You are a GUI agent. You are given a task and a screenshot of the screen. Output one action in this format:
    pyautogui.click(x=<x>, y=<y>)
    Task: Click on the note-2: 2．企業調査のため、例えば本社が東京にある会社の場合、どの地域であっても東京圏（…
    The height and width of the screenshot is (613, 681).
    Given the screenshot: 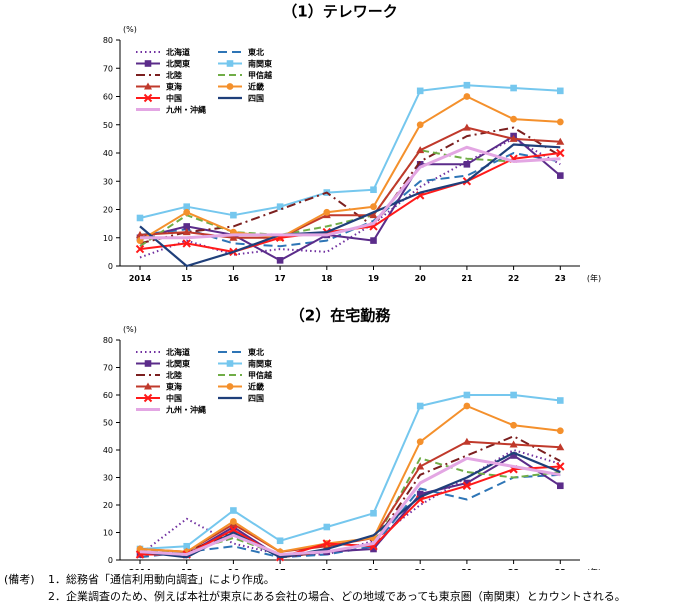 What is the action you would take?
    pyautogui.click(x=337, y=596)
    